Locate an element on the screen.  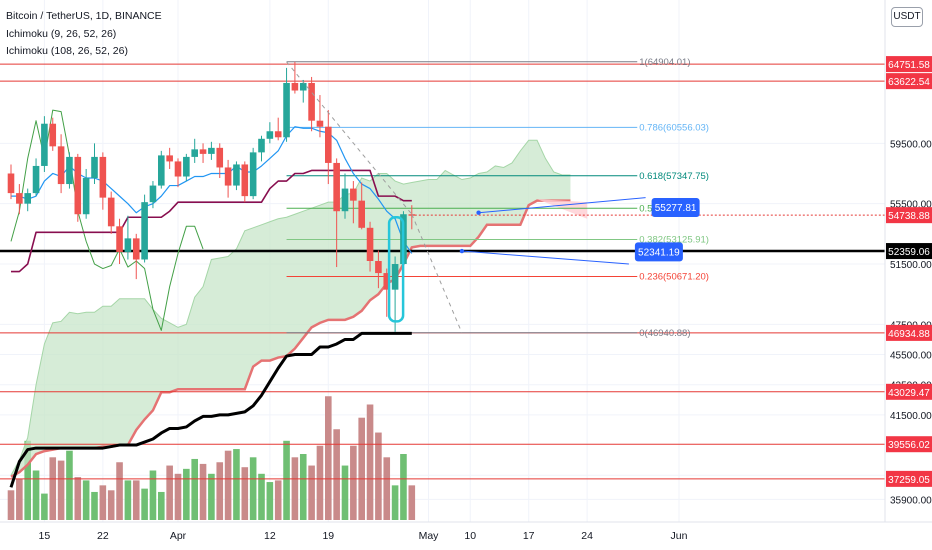
slow-kijun-line is located at coordinates (210, 409).